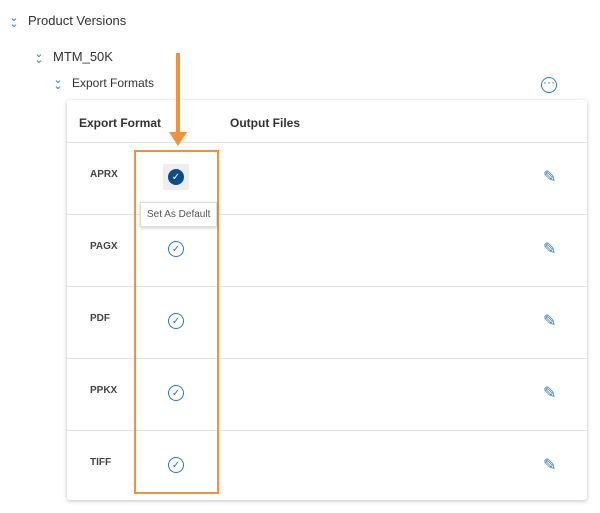 This screenshot has height=513, width=600. What do you see at coordinates (179, 214) in the screenshot?
I see `tooltip: Set As Default` at bounding box center [179, 214].